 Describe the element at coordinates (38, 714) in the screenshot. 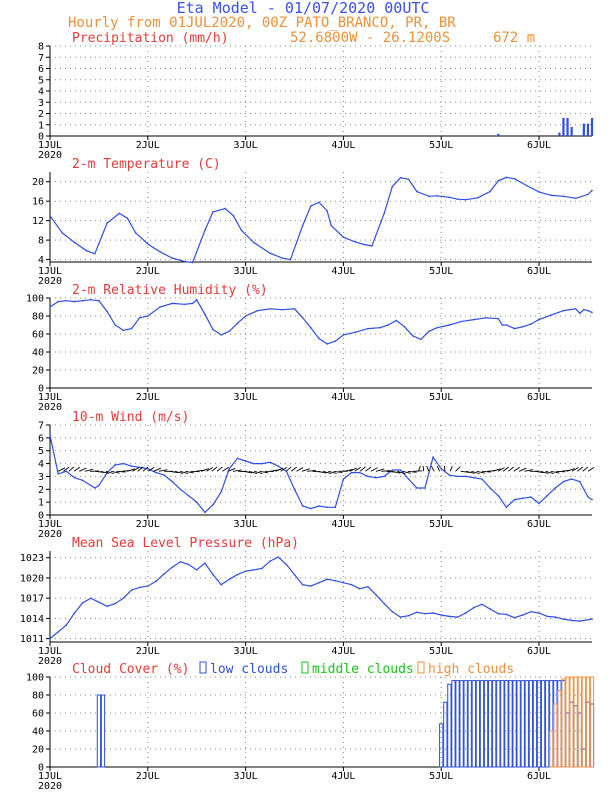

I see `y-tick-label: 60` at that location.